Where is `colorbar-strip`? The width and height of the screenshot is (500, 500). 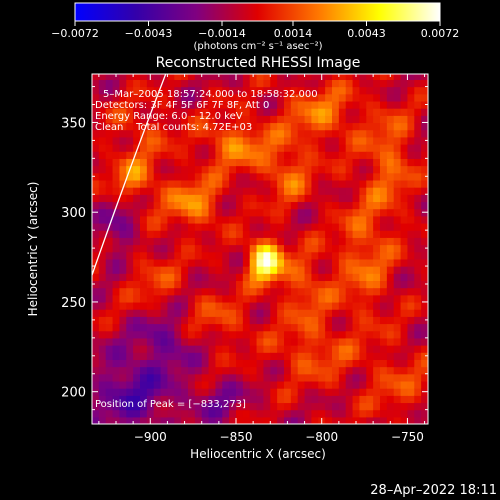
colorbar-strip is located at coordinates (257, 12).